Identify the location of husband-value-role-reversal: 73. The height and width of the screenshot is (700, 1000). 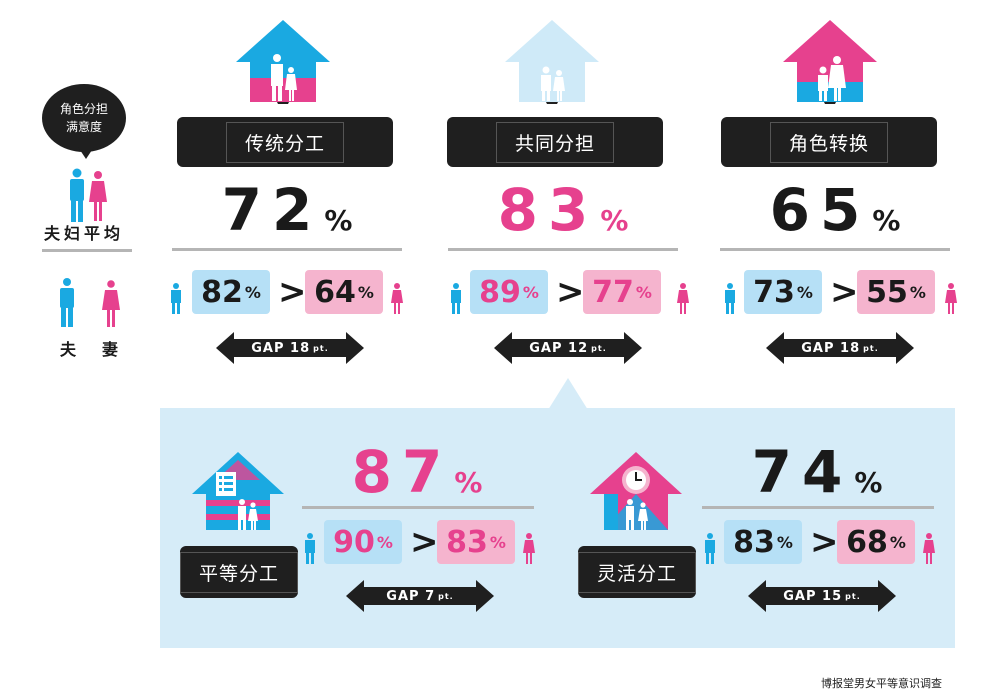
(774, 292).